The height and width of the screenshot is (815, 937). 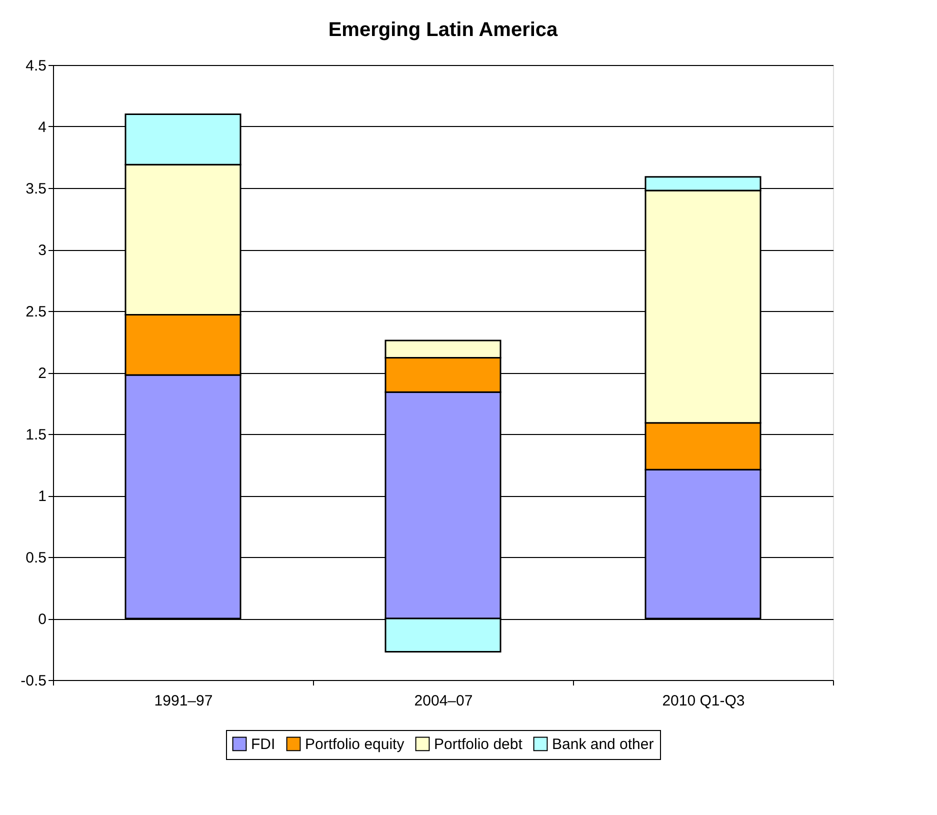 What do you see at coordinates (36, 66) in the screenshot?
I see `y-tick-label: 4.5` at bounding box center [36, 66].